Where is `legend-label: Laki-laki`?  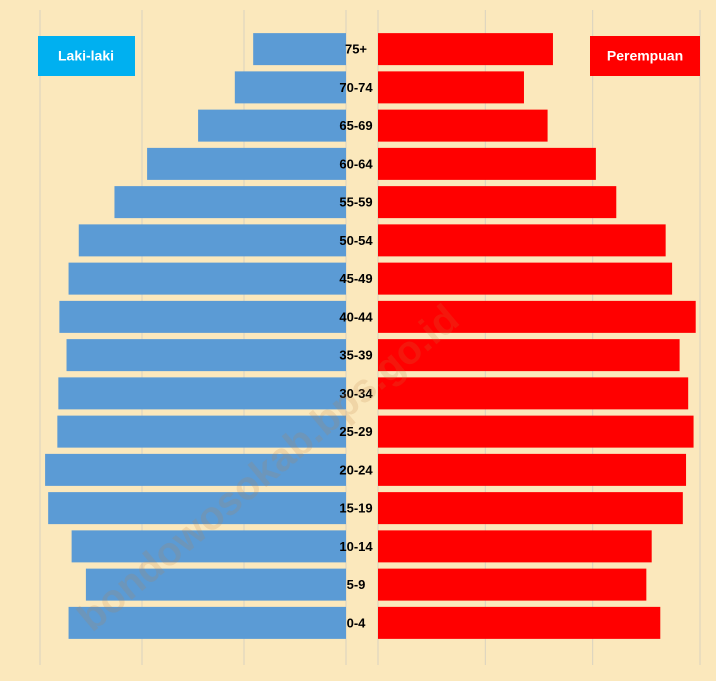 legend-label: Laki-laki is located at coordinates (86, 56).